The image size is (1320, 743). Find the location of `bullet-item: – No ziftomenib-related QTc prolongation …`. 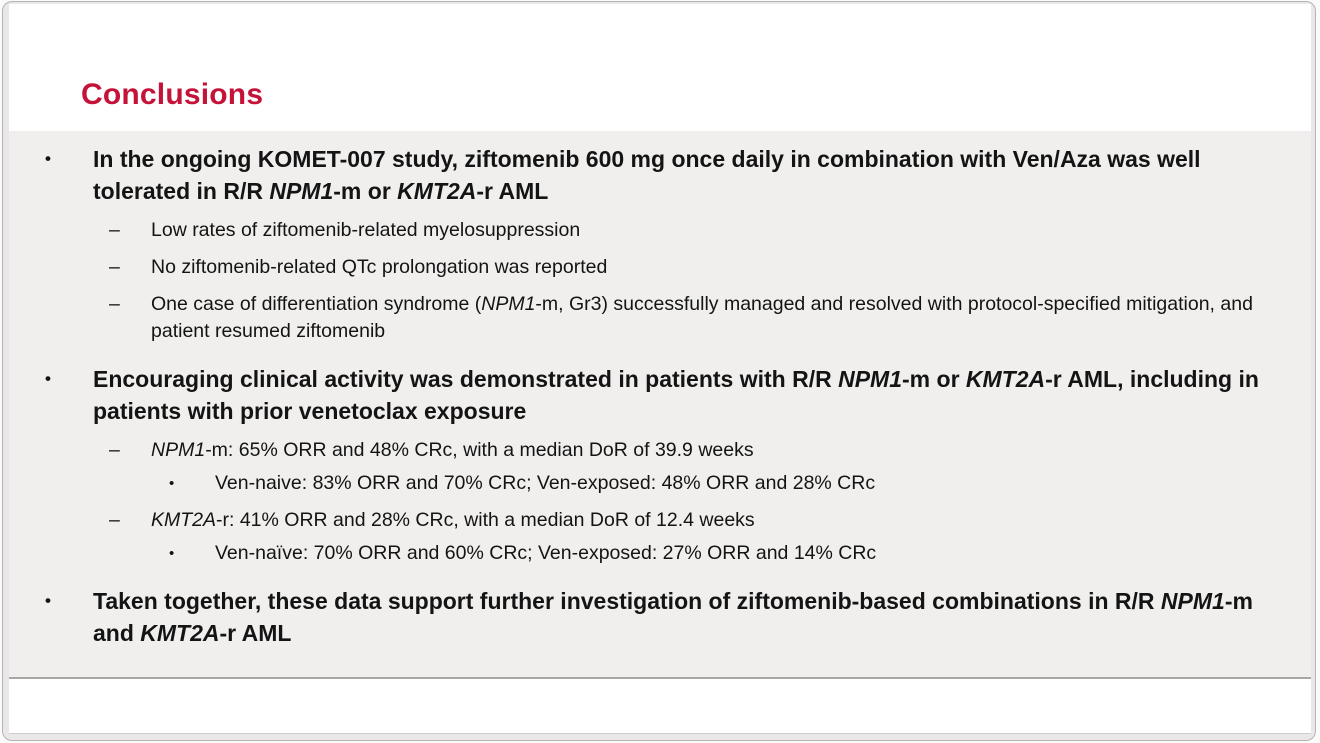

bullet-item: – No ziftomenib-related QTc prolongation … is located at coordinates (660, 267).